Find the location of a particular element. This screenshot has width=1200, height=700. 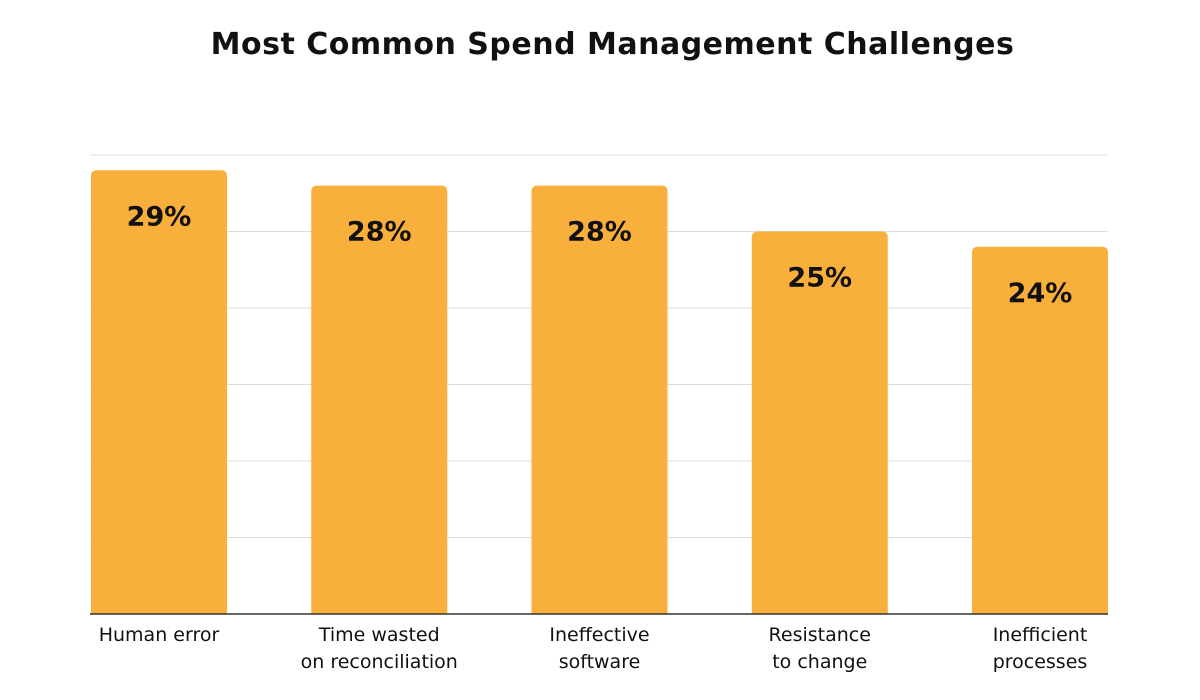

bar-value-label: 29% is located at coordinates (159, 216).